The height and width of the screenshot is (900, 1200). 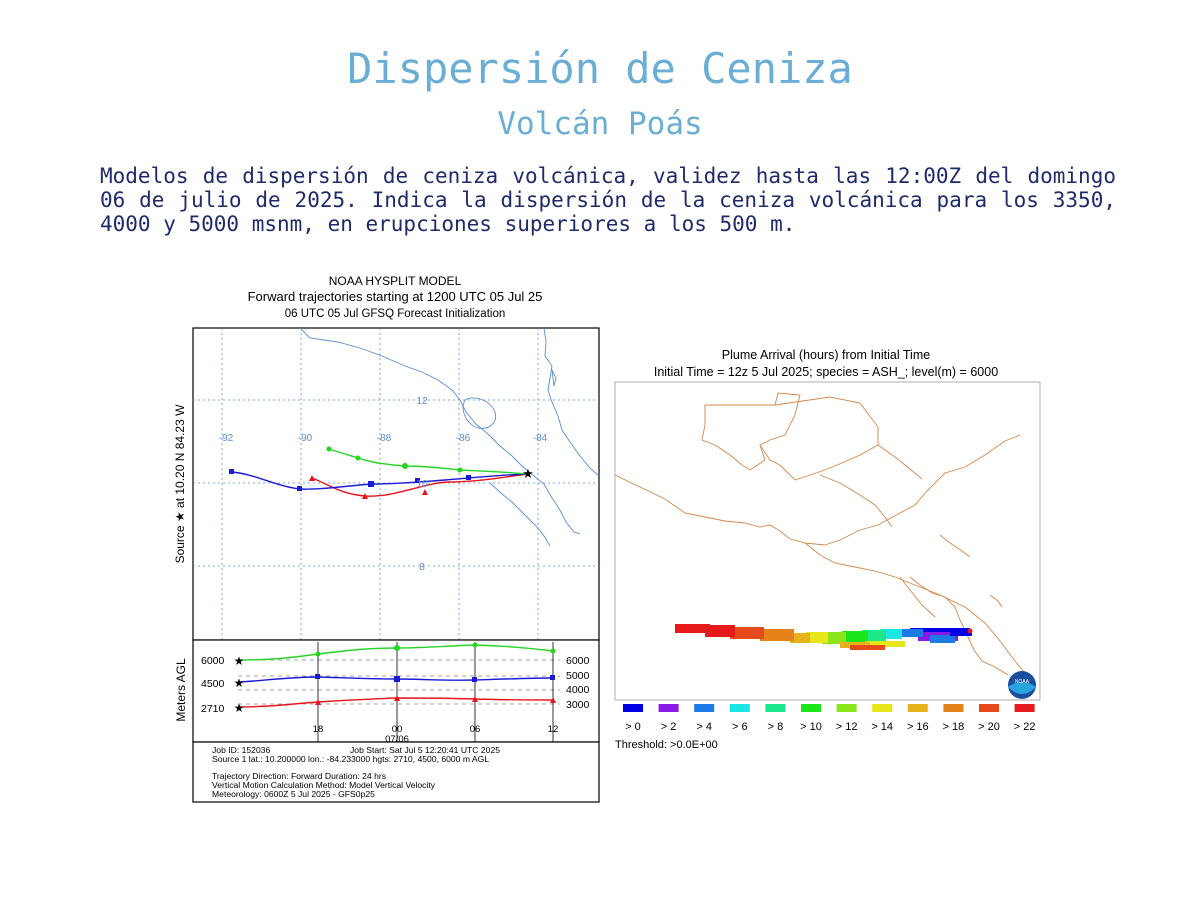 I want to click on map-grid, so click(x=396, y=484).